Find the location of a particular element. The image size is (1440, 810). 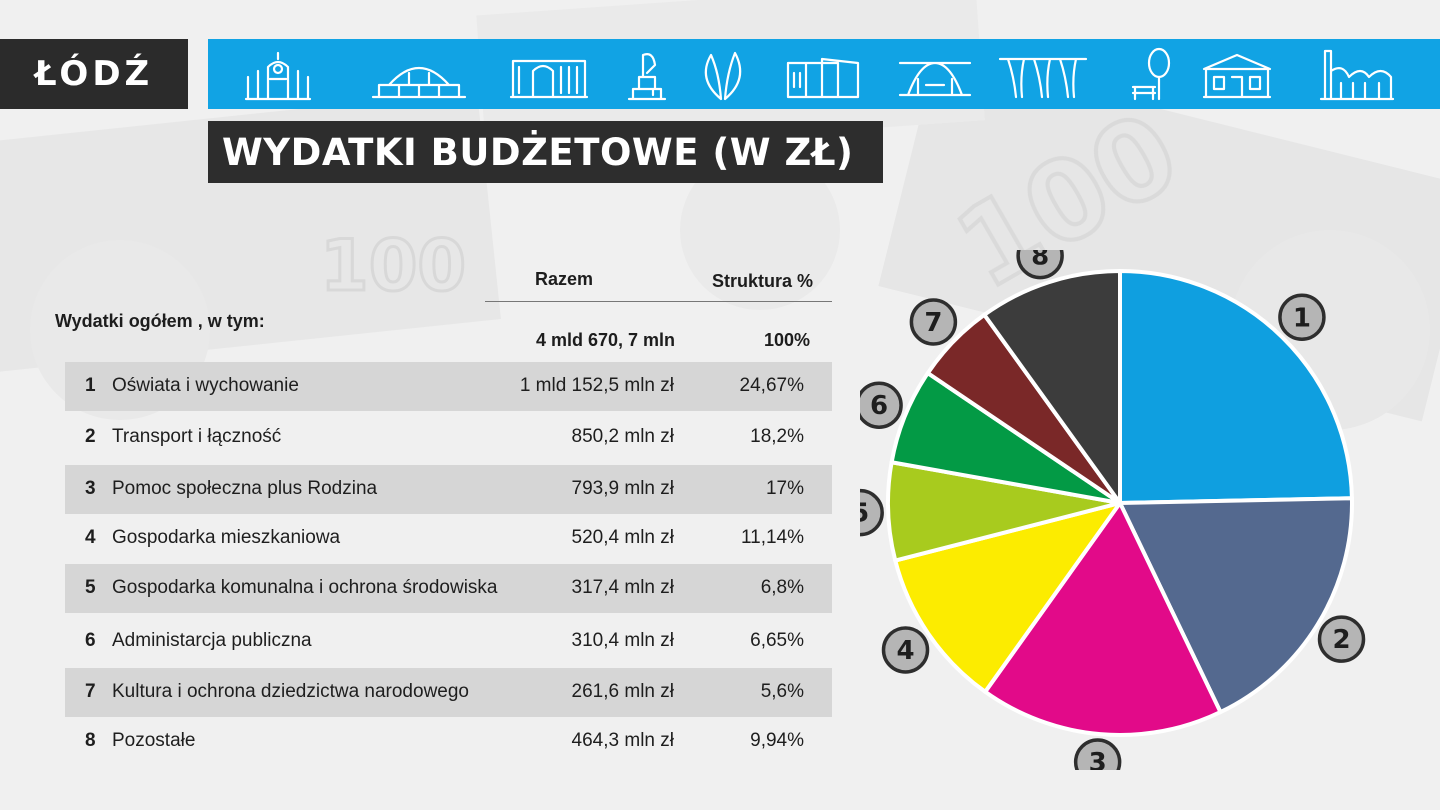

arcade-icon is located at coordinates (1043, 78).